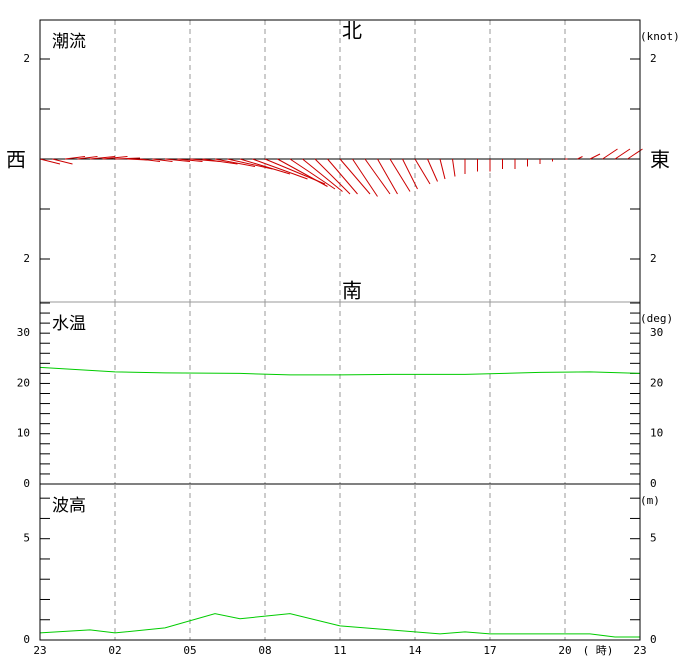  What do you see at coordinates (189, 650) in the screenshot?
I see `x-tick-label: 05` at bounding box center [189, 650].